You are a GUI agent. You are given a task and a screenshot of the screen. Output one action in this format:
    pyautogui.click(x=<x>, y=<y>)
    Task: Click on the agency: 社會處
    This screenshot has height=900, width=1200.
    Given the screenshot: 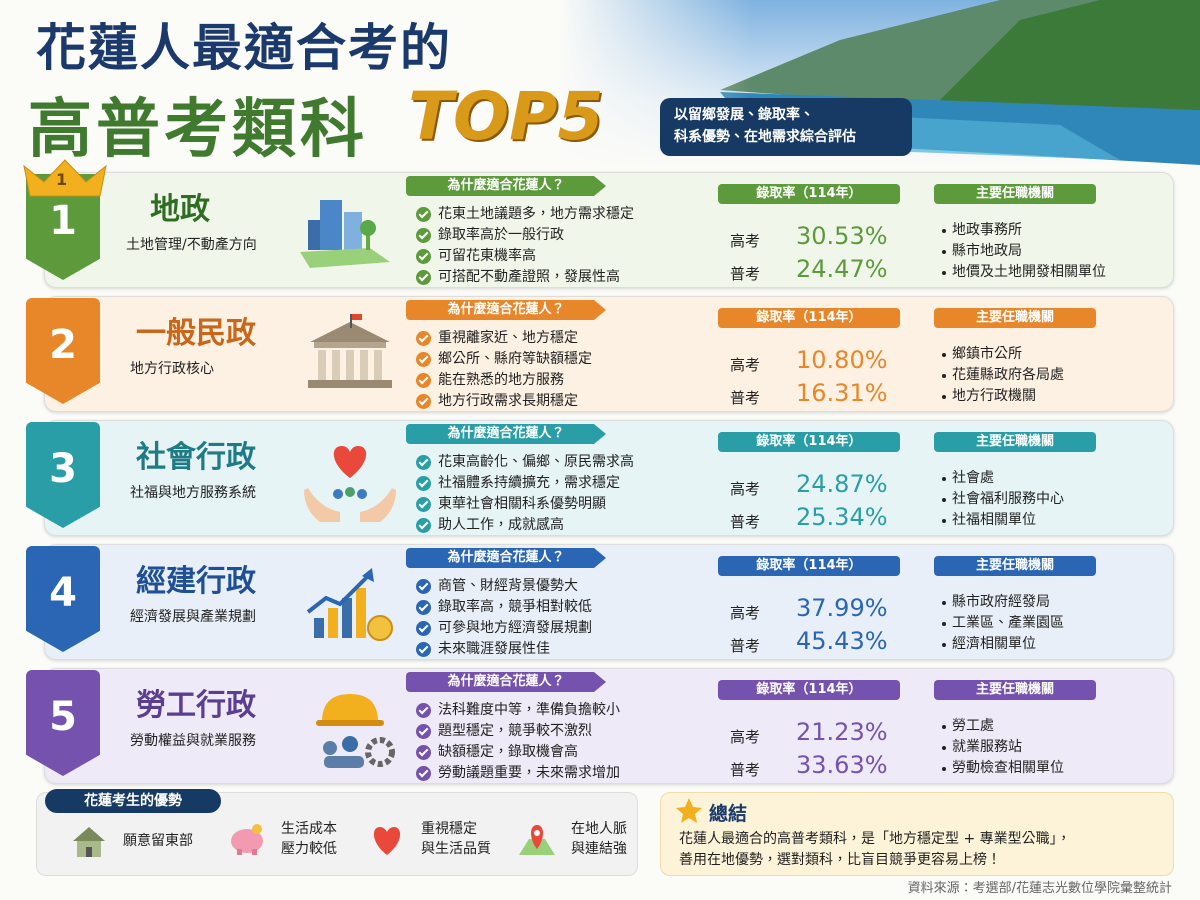 What is the action you would take?
    pyautogui.click(x=967, y=478)
    